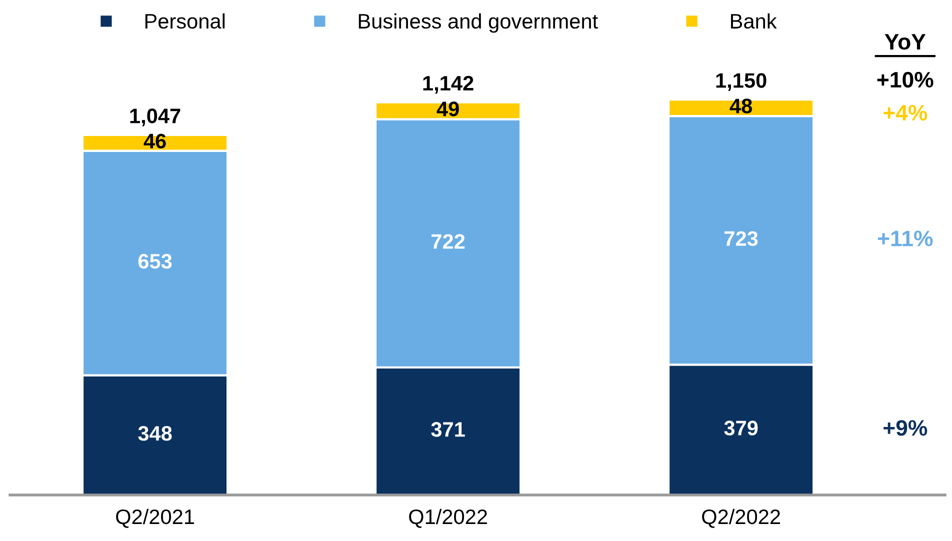 This screenshot has width=952, height=541. I want to click on data-label: 49, so click(447, 109).